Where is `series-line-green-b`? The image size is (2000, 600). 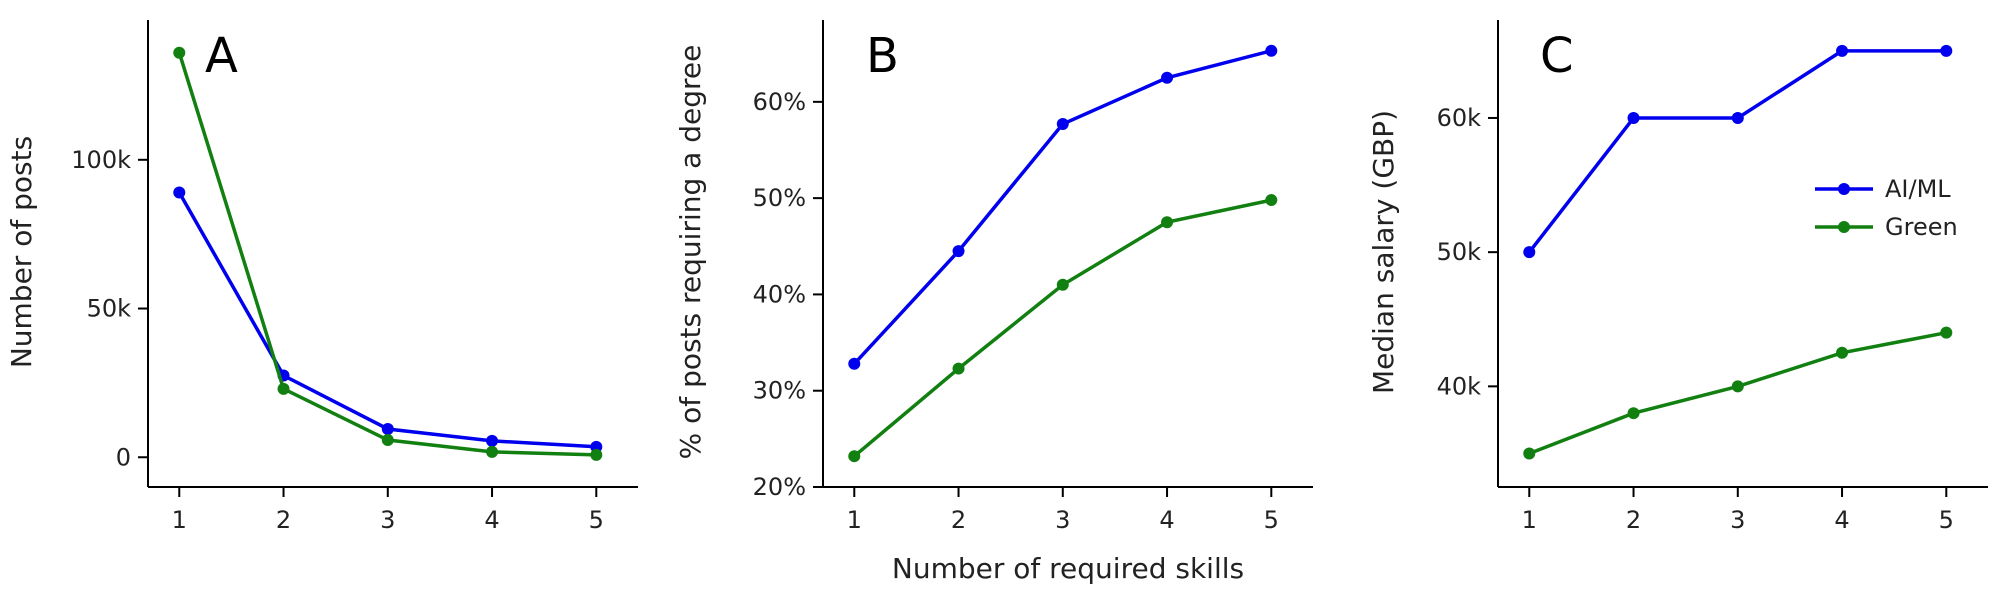 series-line-green-b is located at coordinates (1062, 328).